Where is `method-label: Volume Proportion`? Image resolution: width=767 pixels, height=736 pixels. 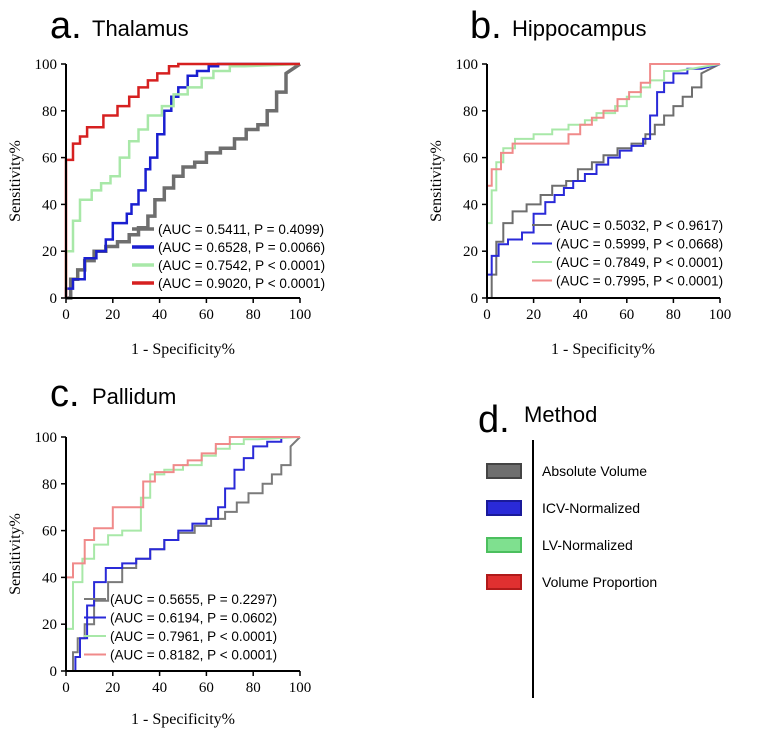
method-label: Volume Proportion is located at coordinates (599, 582).